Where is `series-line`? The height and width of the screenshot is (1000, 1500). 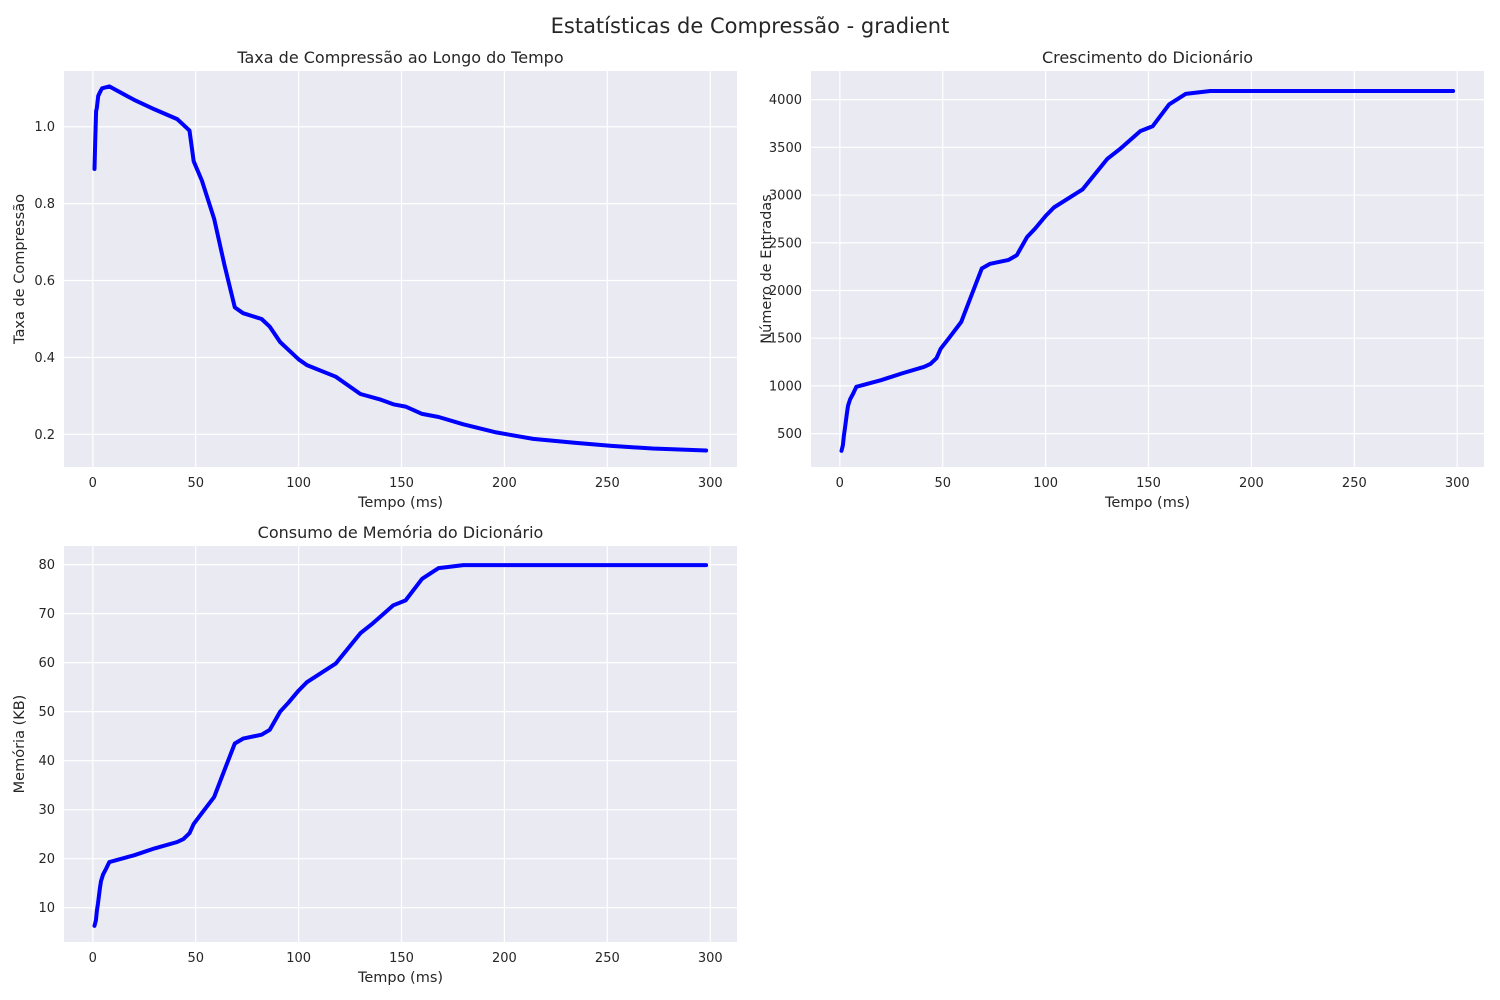 series-line is located at coordinates (1147, 271).